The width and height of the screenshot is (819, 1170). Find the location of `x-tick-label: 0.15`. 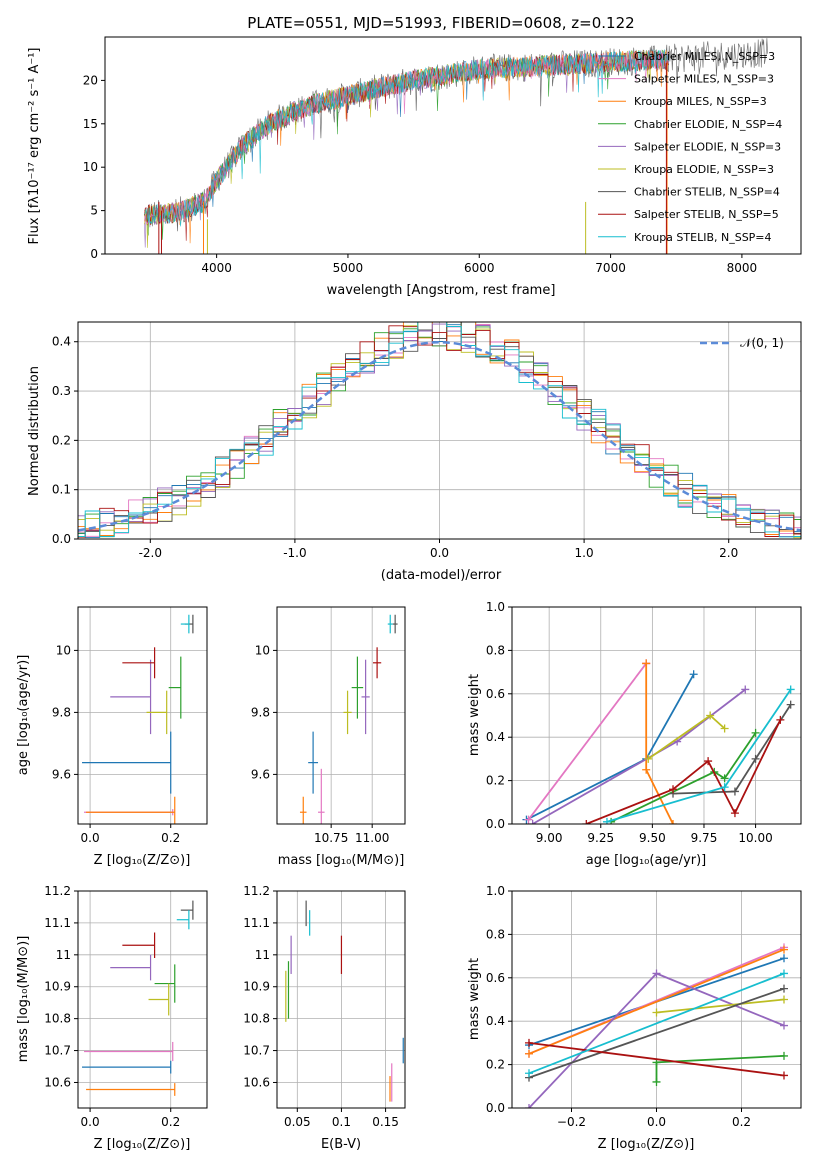

x-tick-label: 0.15 is located at coordinates (385, 1122).